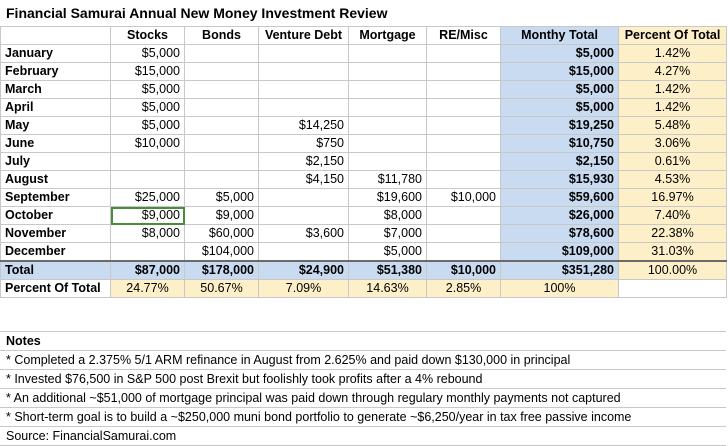 The height and width of the screenshot is (446, 728). Describe the element at coordinates (55, 107) in the screenshot. I see `month-label: April` at that location.